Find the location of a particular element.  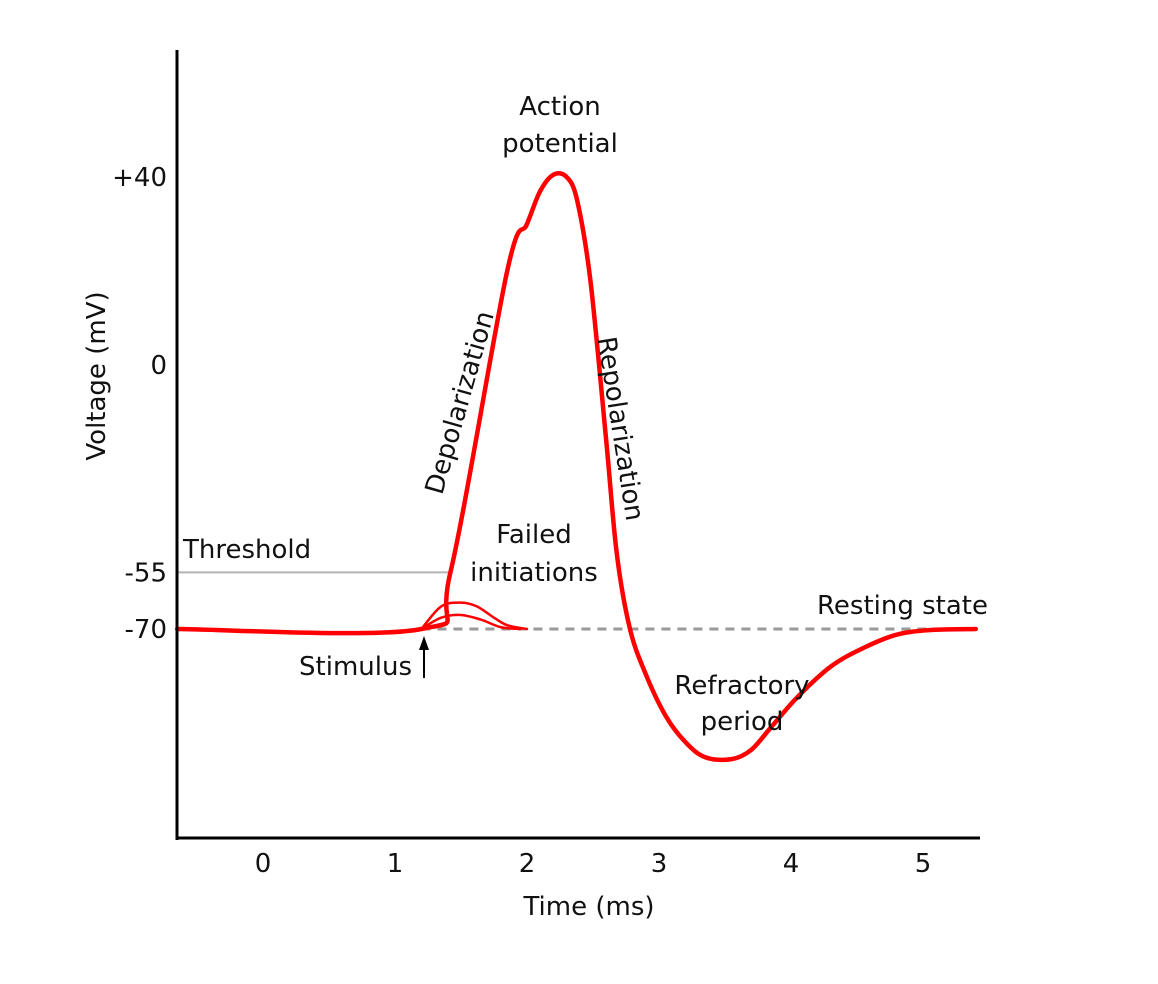

reference-lines is located at coordinates (576, 601).